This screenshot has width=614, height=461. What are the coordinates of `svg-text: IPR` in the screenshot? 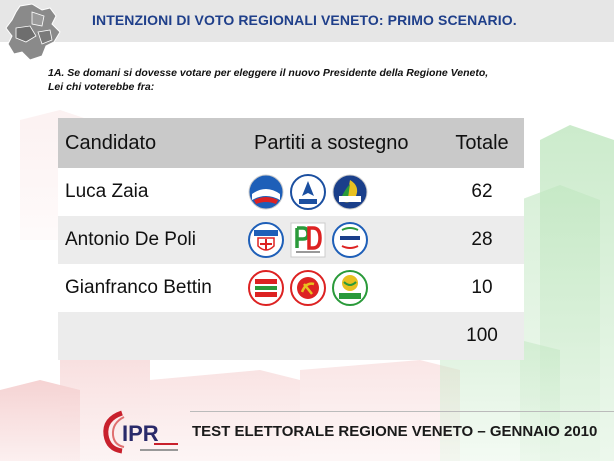 It's located at (140, 433).